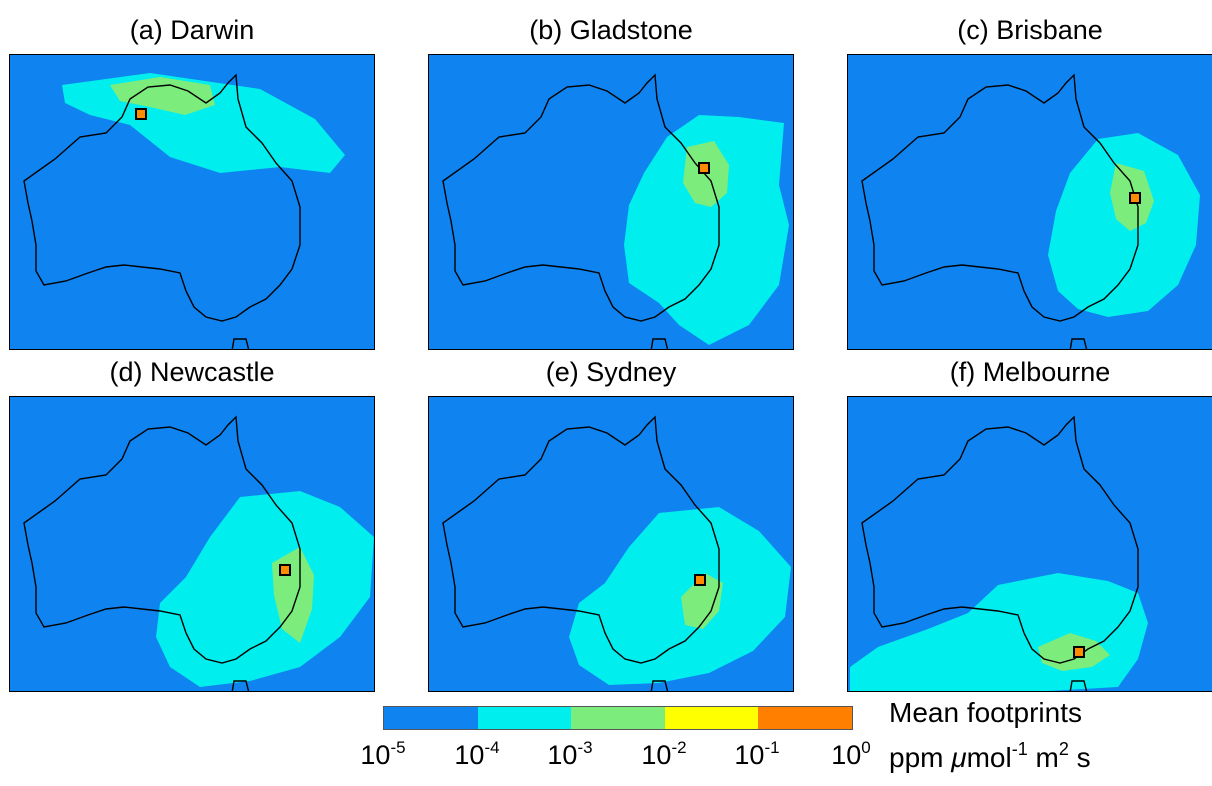 The image size is (1212, 786). What do you see at coordinates (192, 30) in the screenshot?
I see `panel-title: (a) Darwin` at bounding box center [192, 30].